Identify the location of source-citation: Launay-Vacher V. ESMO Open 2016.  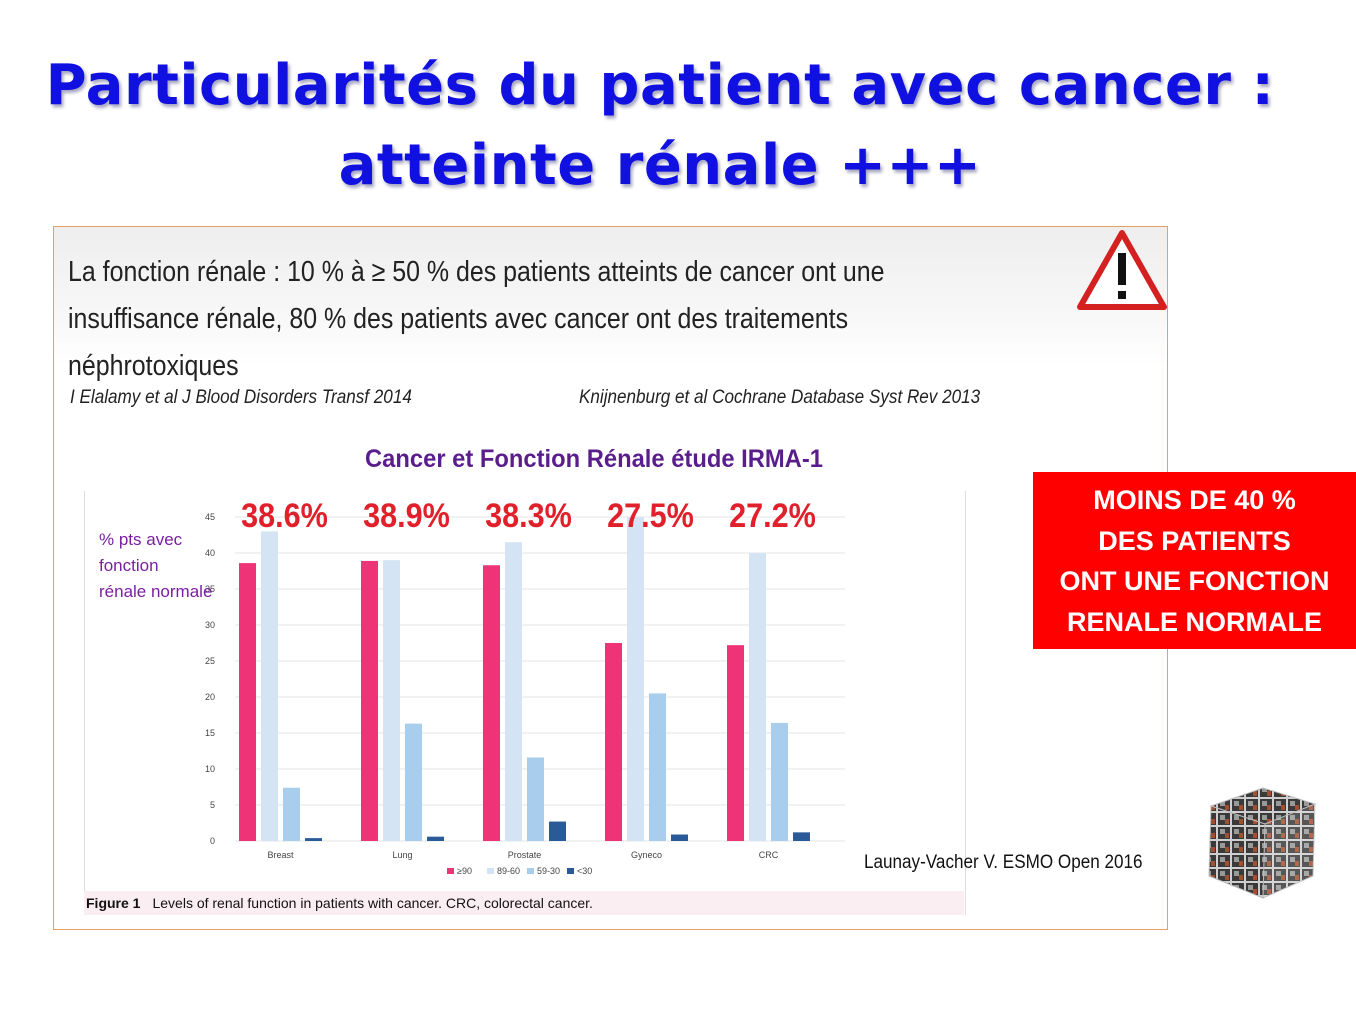
(1003, 862).